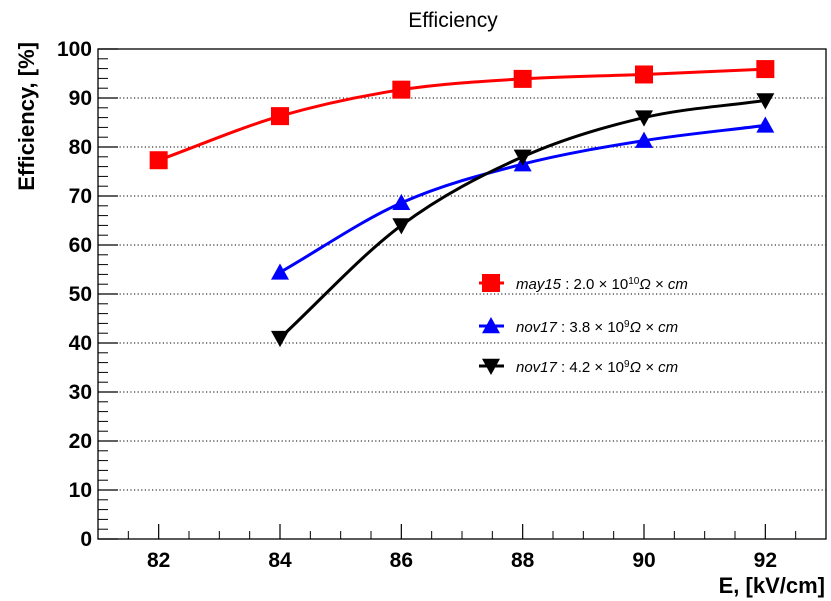  I want to click on y-tick-label: 70, so click(80, 196).